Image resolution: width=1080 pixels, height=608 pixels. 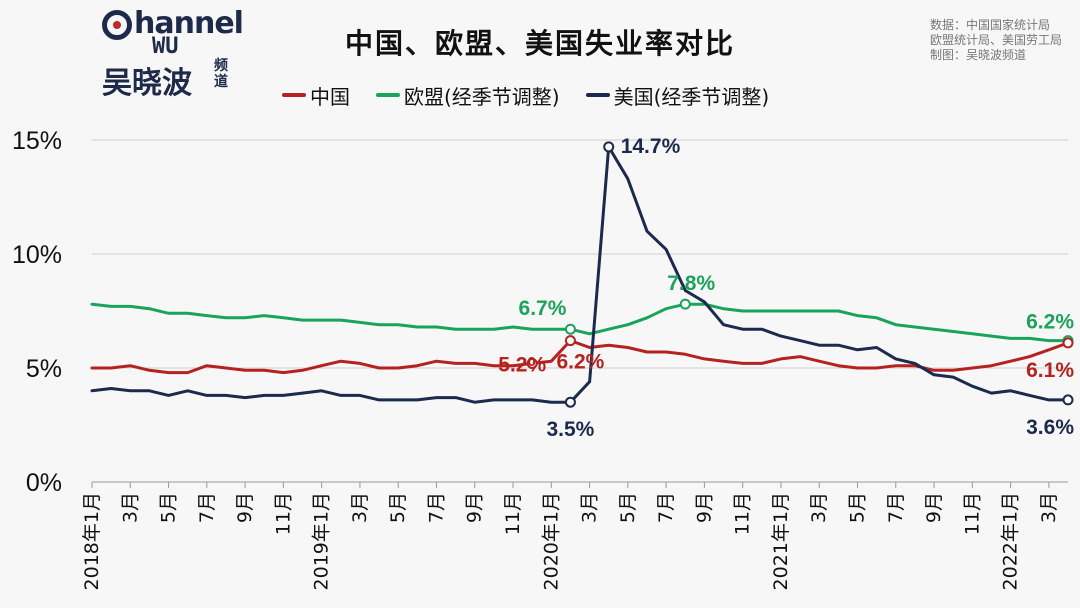 I want to click on chart-legend: 中国 欧盟(经季节调整) 美国(经季节调整), so click(x=525, y=95).